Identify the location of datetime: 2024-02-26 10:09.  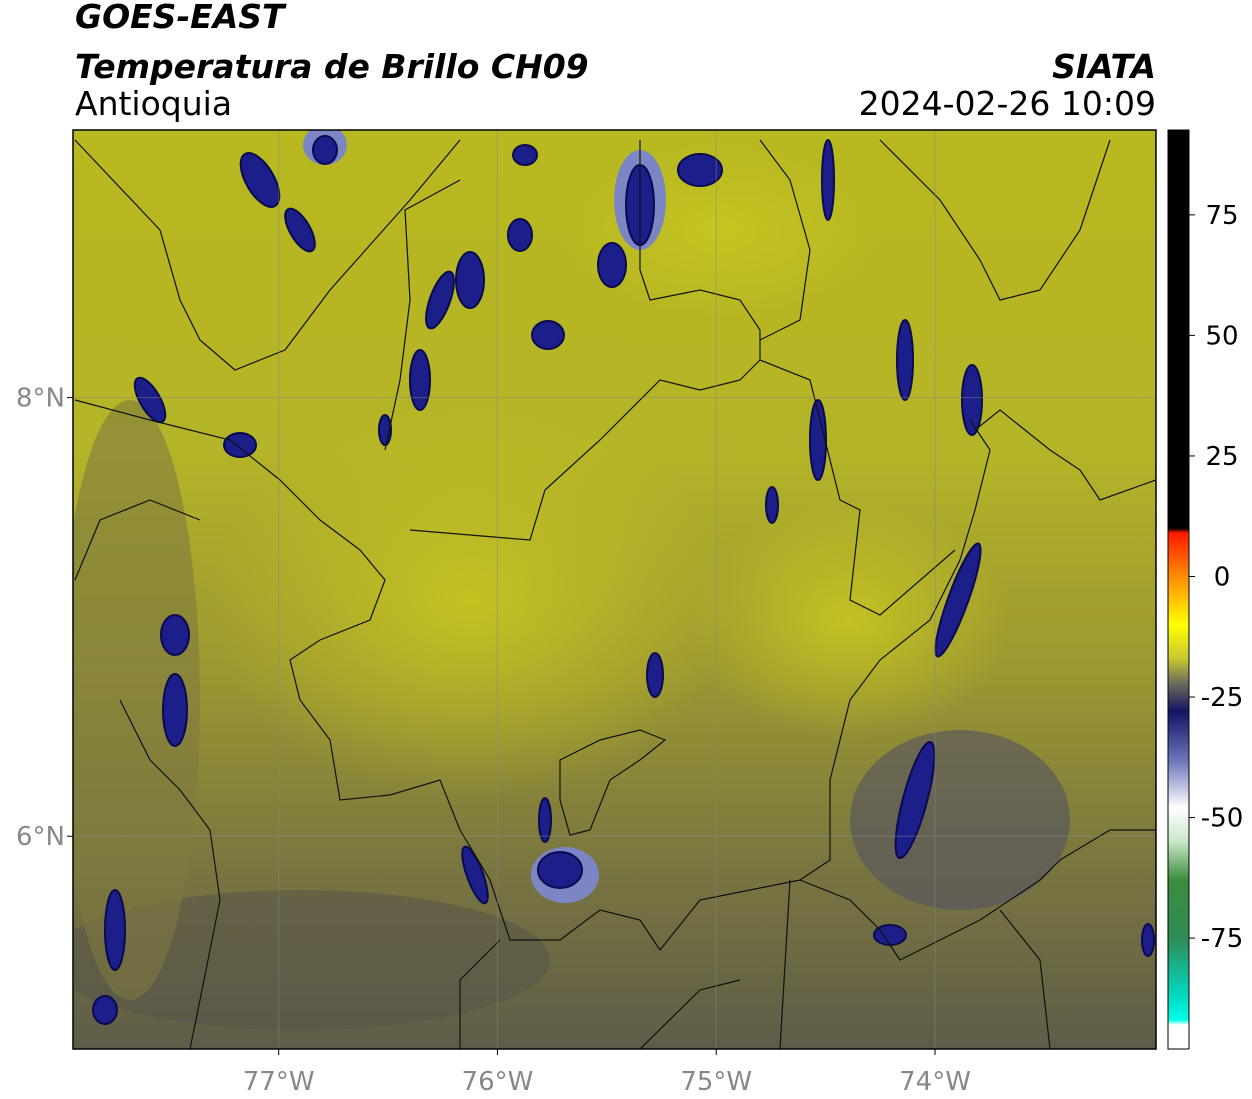
(1007, 103).